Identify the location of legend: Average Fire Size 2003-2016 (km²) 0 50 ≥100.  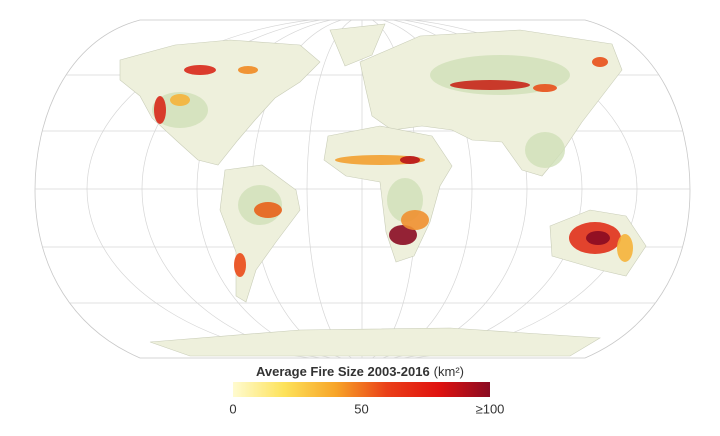
(366, 390).